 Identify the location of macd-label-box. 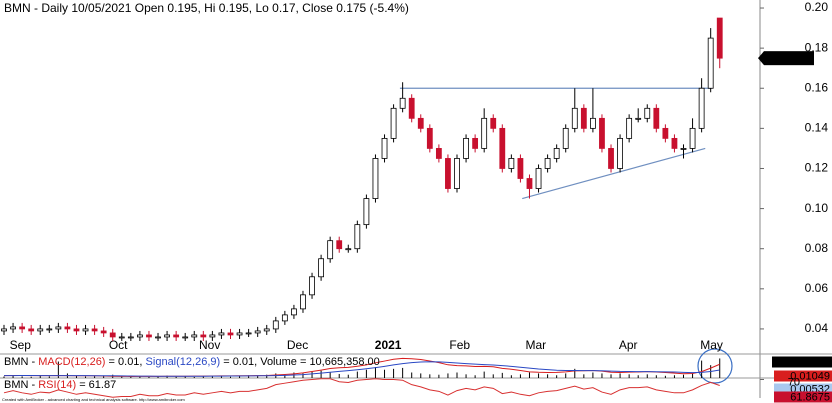
(803, 376).